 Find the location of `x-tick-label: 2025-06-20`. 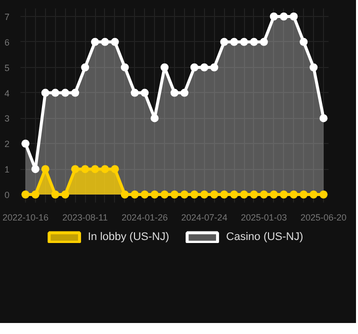

x-tick-label: 2025-06-20 is located at coordinates (323, 217).